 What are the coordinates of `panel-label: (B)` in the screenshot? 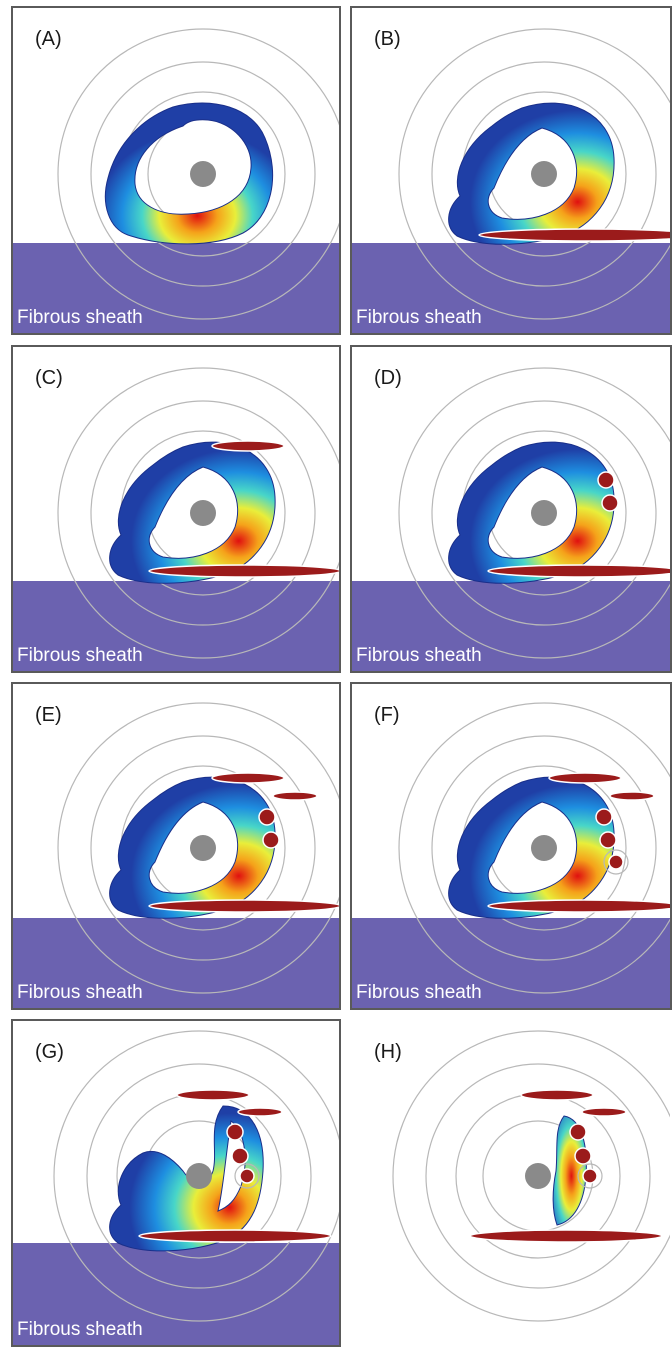 It's located at (387, 39).